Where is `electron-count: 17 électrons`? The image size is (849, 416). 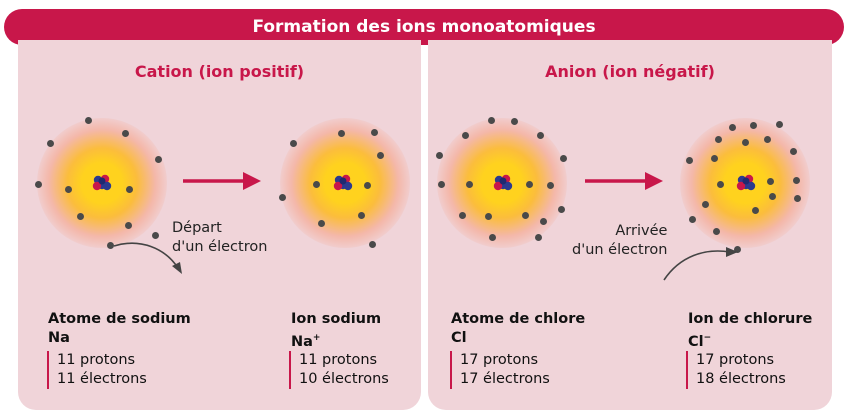 electron-count: 17 électrons is located at coordinates (505, 379).